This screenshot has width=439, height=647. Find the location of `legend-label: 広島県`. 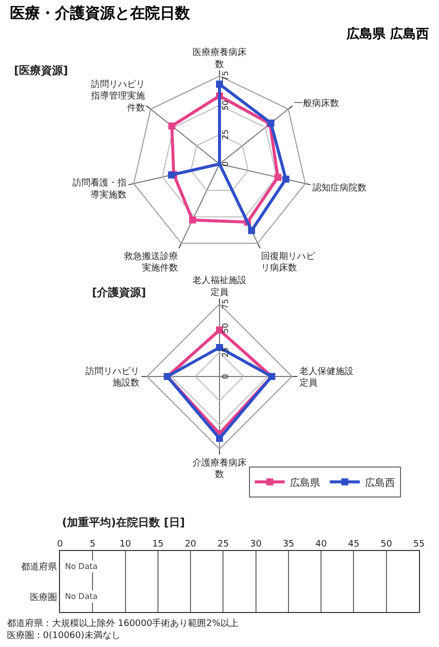

legend-label: 広島県 is located at coordinates (305, 482).